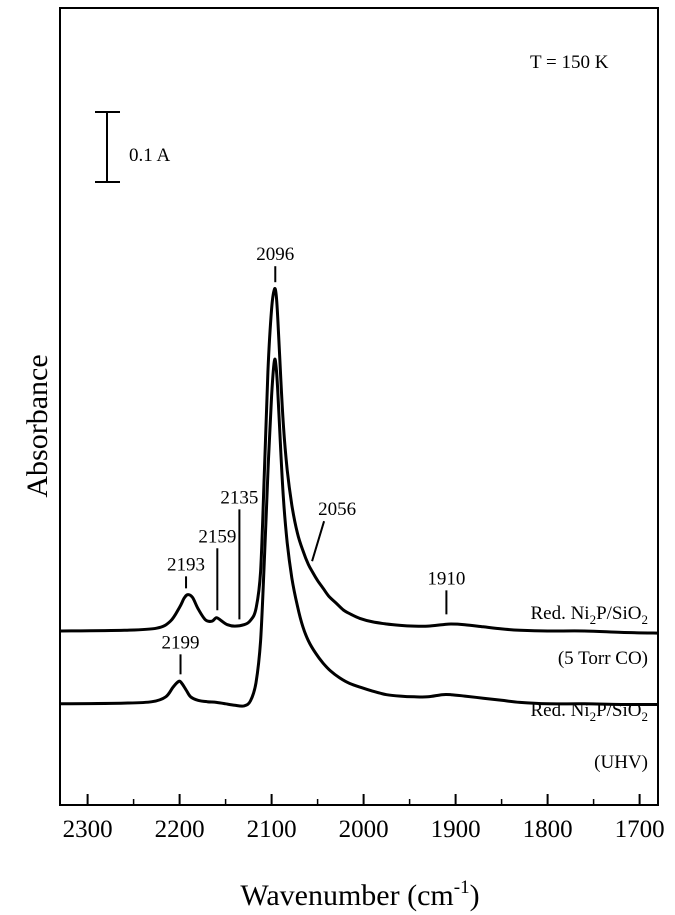 Image resolution: width=675 pixels, height=915 pixels. Describe the element at coordinates (181, 642) in the screenshot. I see `annotation-label: 2199` at that location.